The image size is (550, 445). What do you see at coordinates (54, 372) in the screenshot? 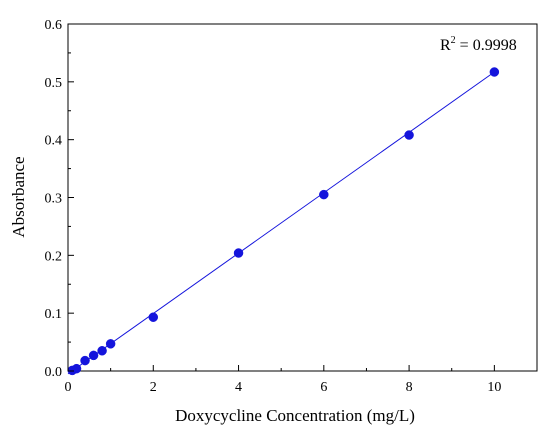
I see `y-tick-label: 0.0` at bounding box center [54, 372].